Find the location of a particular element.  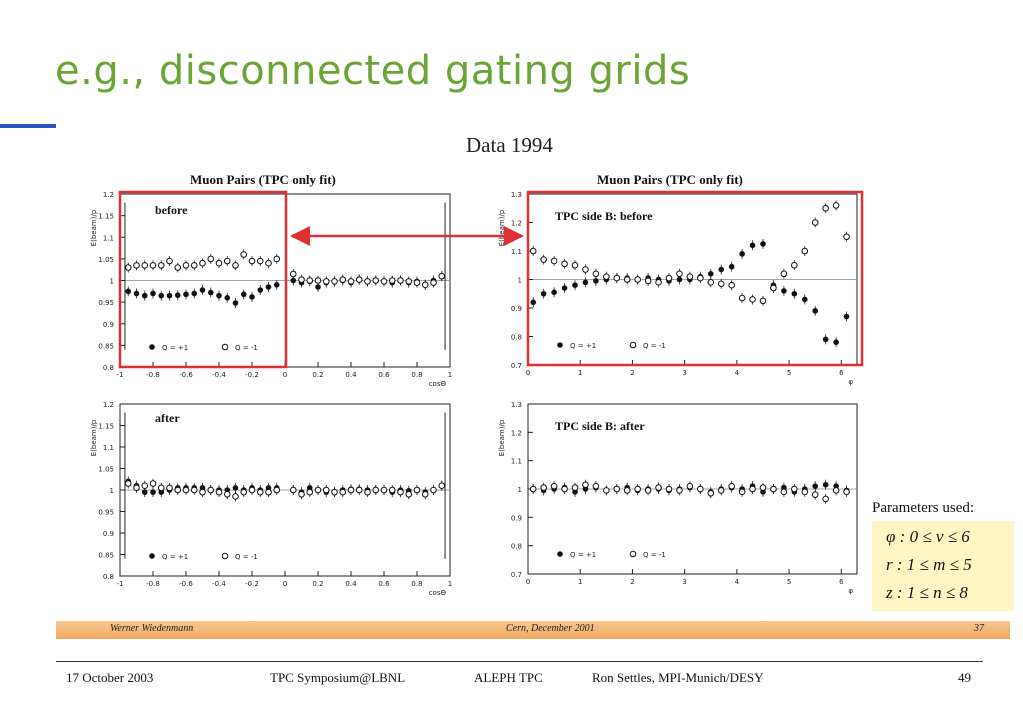

y-tick-label: 0.95 is located at coordinates (106, 513).